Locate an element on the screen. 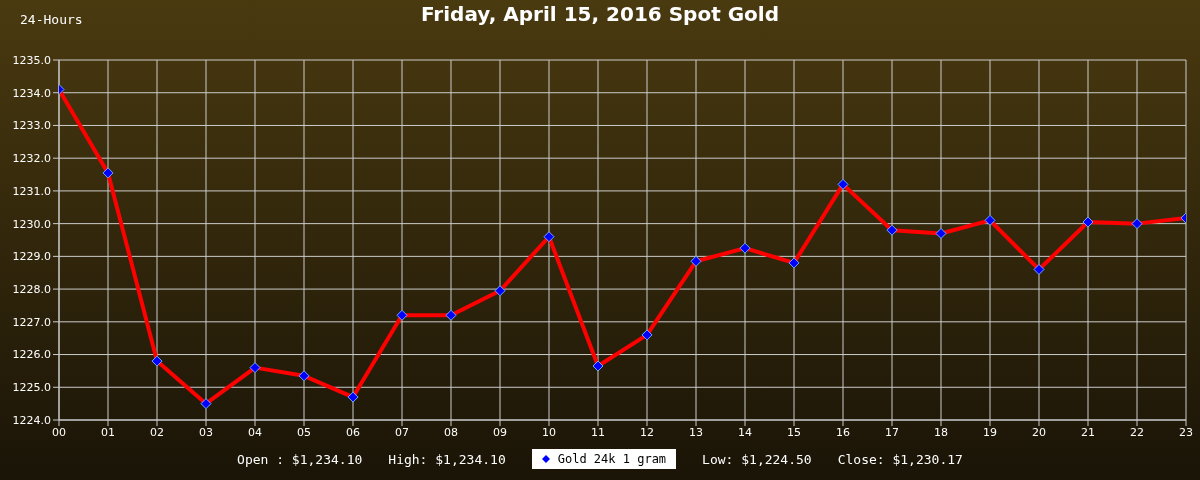 The width and height of the screenshot is (1200, 480). x-tick-label: 11 is located at coordinates (598, 432).